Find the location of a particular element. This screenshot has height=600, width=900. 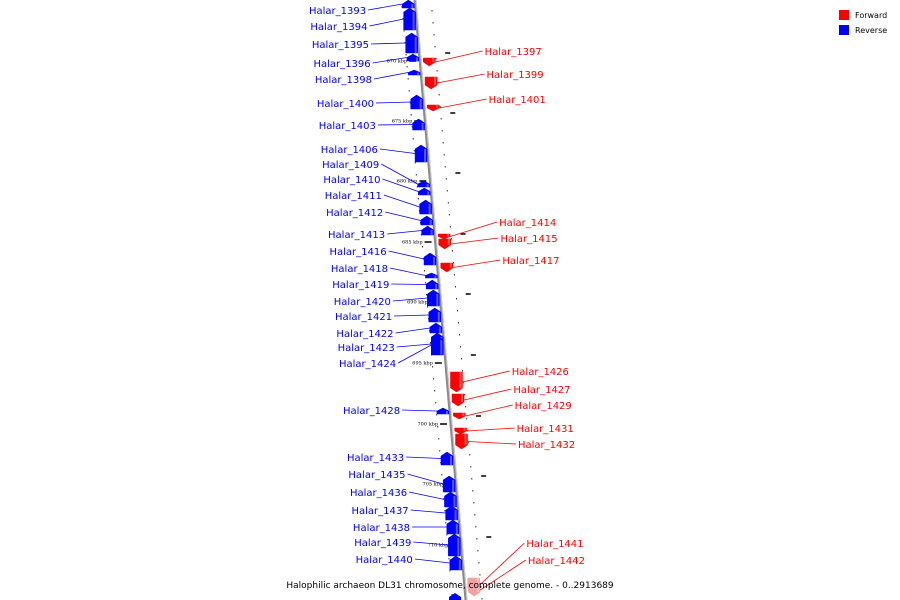

gene-label-halar-1409: Halar_1409 is located at coordinates (350, 165).